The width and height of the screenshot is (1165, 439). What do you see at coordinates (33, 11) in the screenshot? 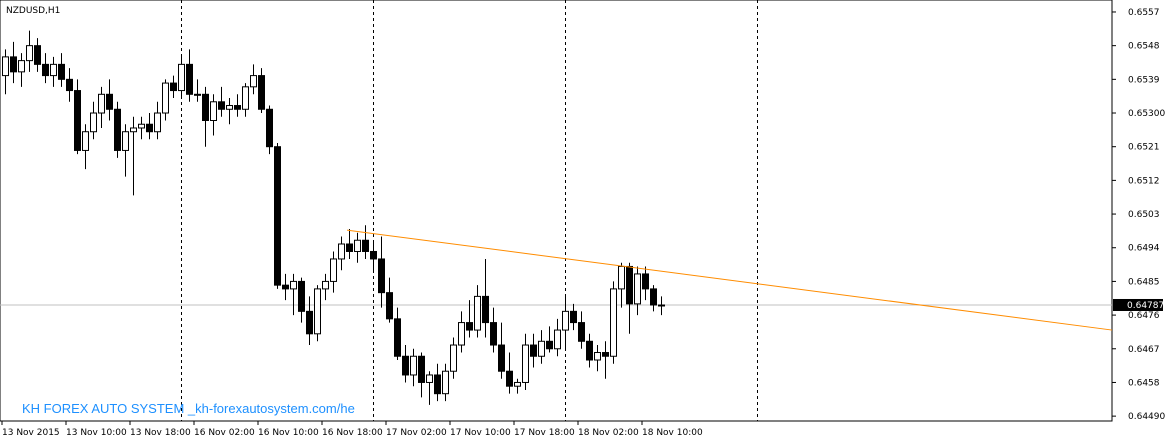
I see `chart-title: NZDUSD,H1` at bounding box center [33, 11].